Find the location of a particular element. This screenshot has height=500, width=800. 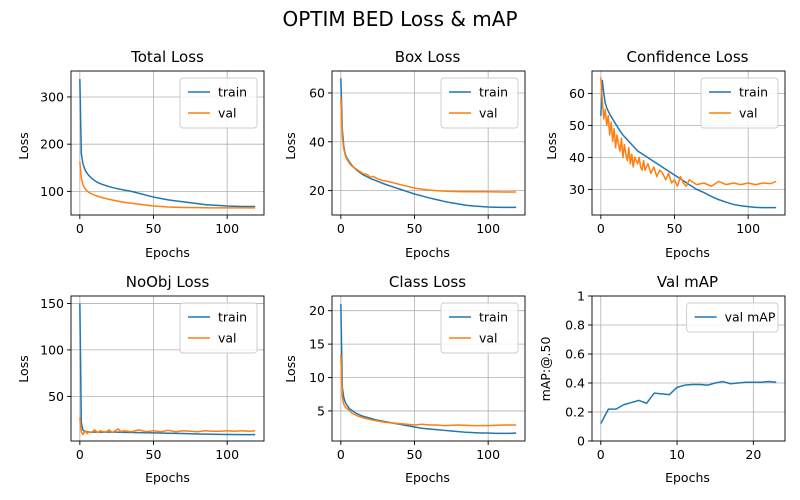

y-tick-label: 0.2 is located at coordinates (575, 412).